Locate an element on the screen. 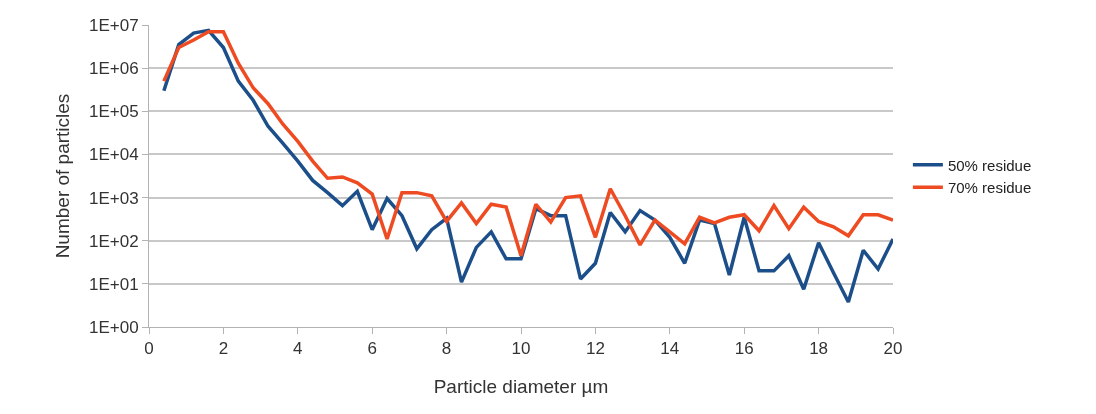 The height and width of the screenshot is (414, 1096). x-tick-label: 6 is located at coordinates (372, 349).